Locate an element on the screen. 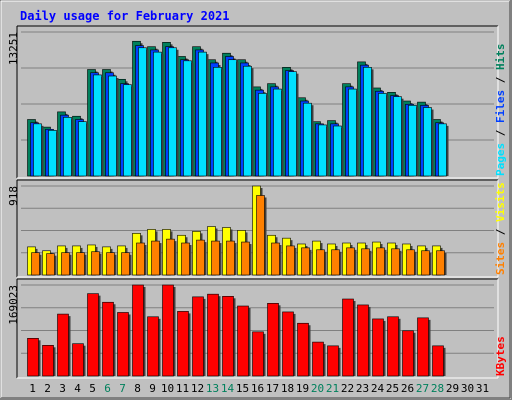 This screenshot has width=512, height=400. x-tick-label-day-22: 22 is located at coordinates (347, 388).